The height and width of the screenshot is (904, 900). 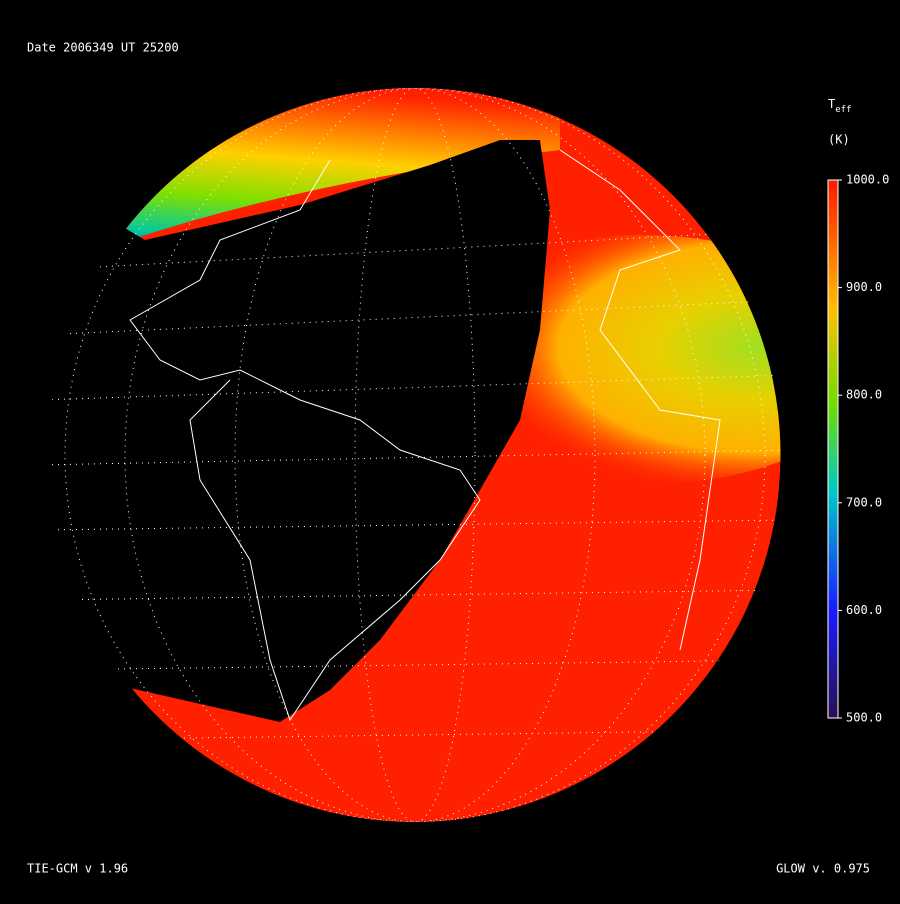 What do you see at coordinates (77, 869) in the screenshot?
I see `footer-left: TIE-GCM v 1.96` at bounding box center [77, 869].